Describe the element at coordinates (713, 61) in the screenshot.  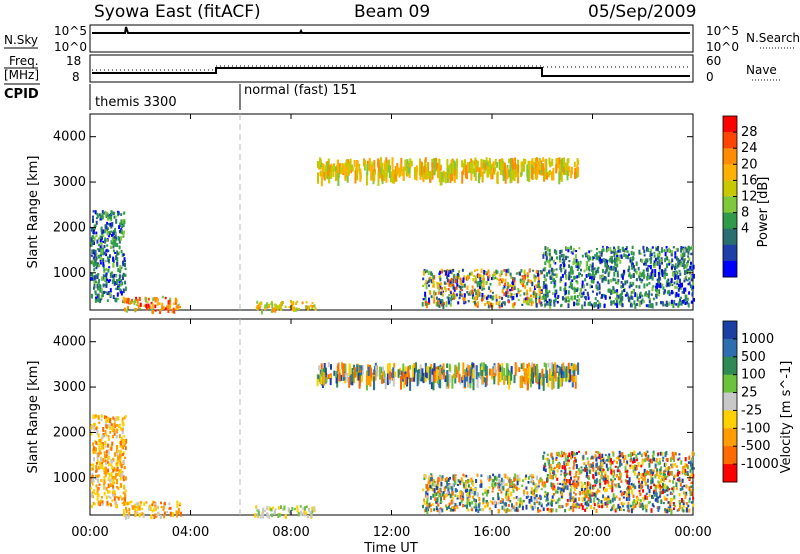
I see `nave-tick-top: 60` at that location.